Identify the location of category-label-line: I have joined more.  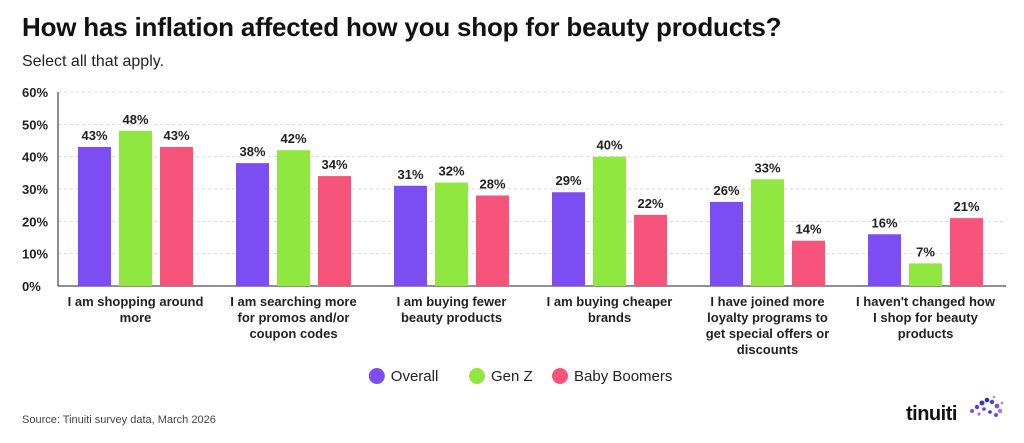
(767, 301).